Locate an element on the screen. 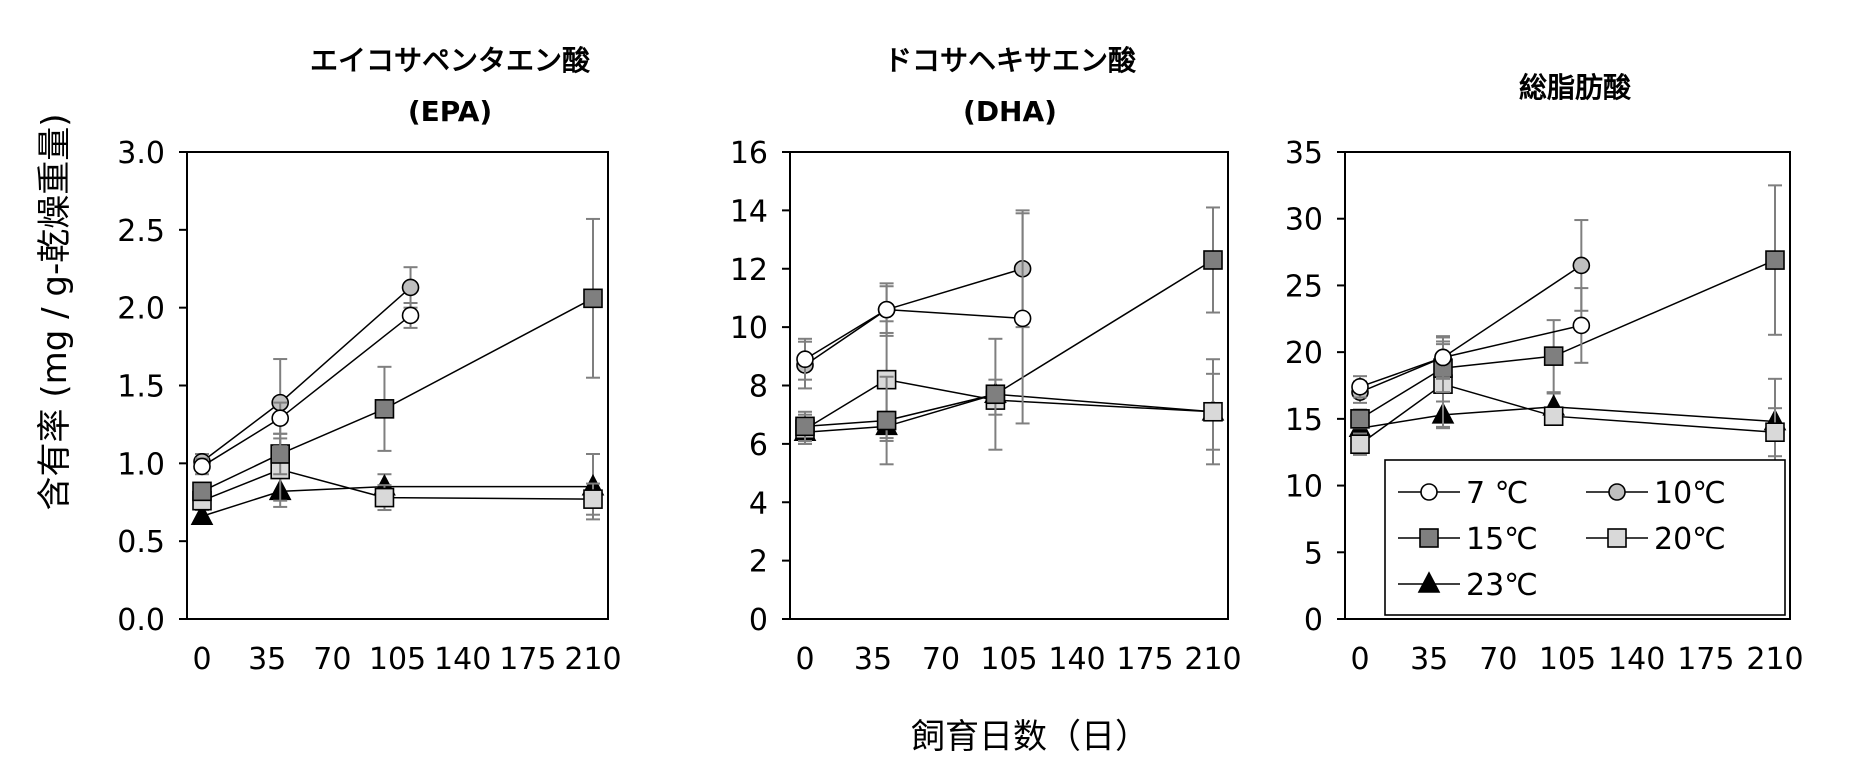  legend-item: 7 ℃ is located at coordinates (1463, 493).